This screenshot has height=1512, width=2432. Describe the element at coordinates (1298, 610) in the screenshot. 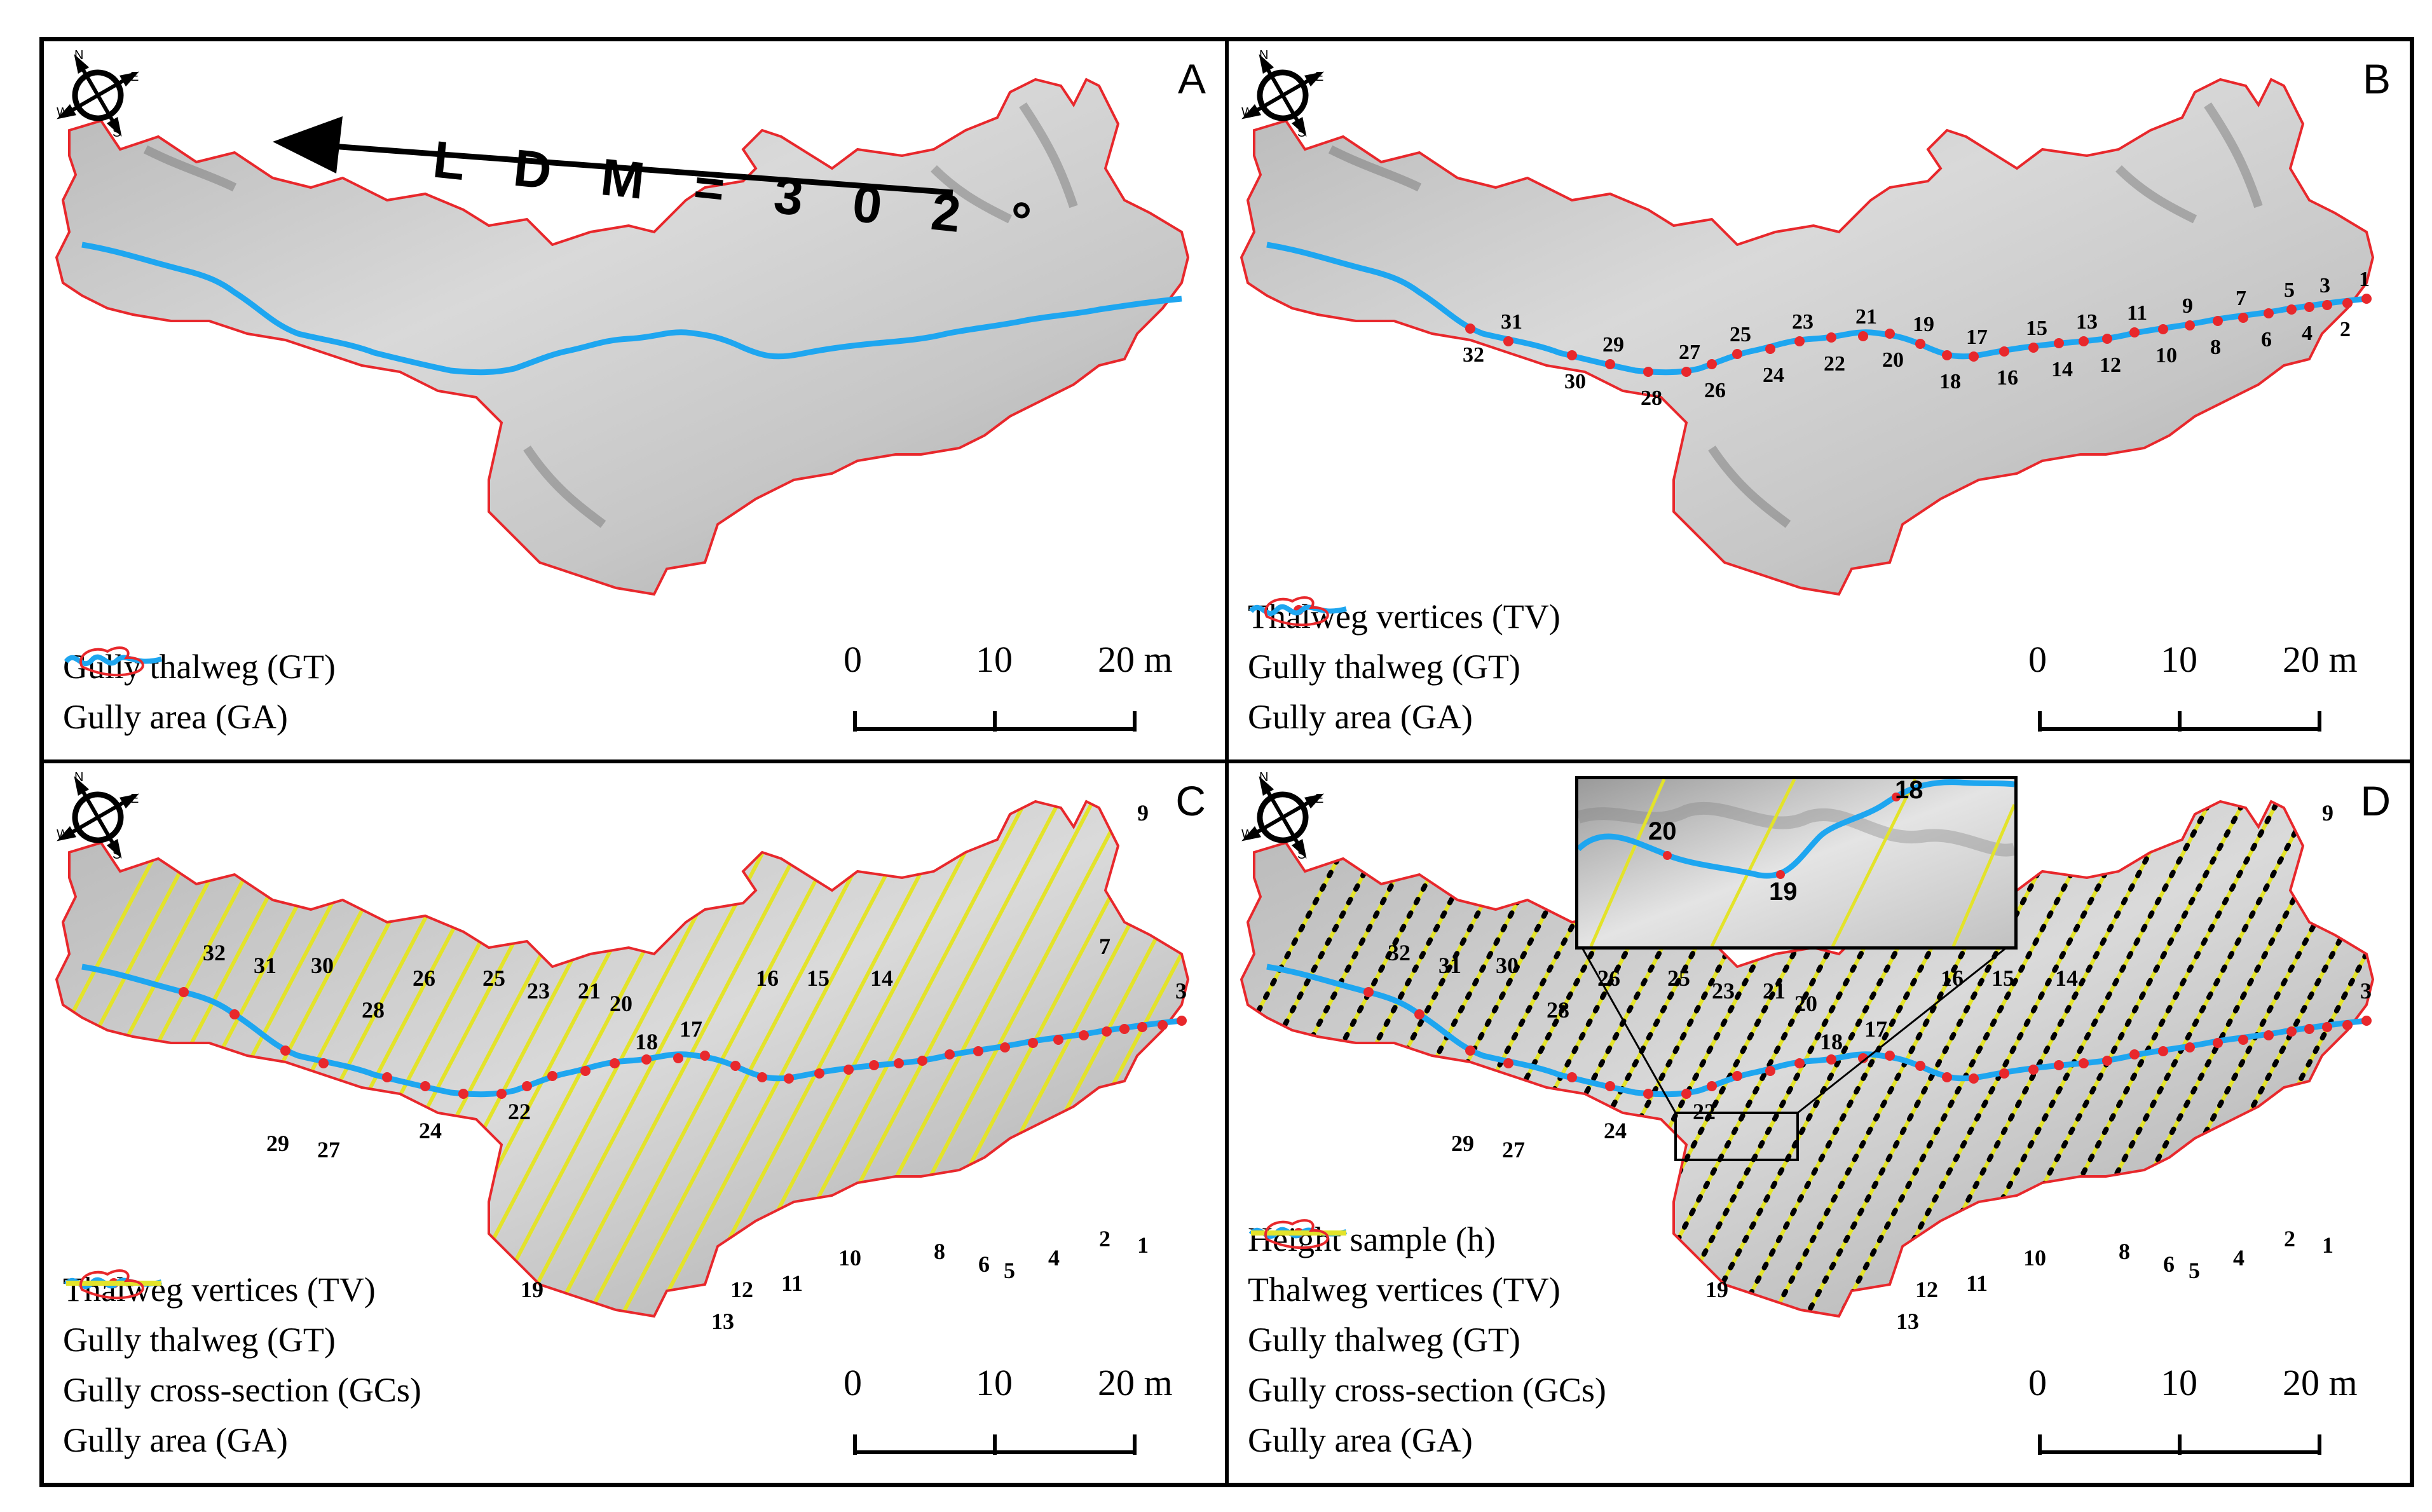

I see `thalweg-icon` at that location.